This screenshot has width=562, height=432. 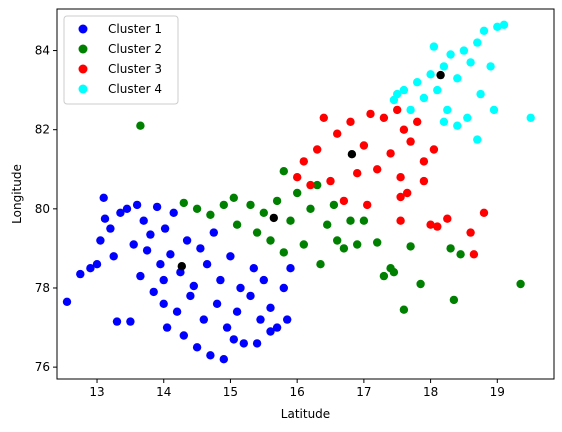 What do you see at coordinates (135, 89) in the screenshot?
I see `legend-label-cluster-4: Cluster 4` at bounding box center [135, 89].